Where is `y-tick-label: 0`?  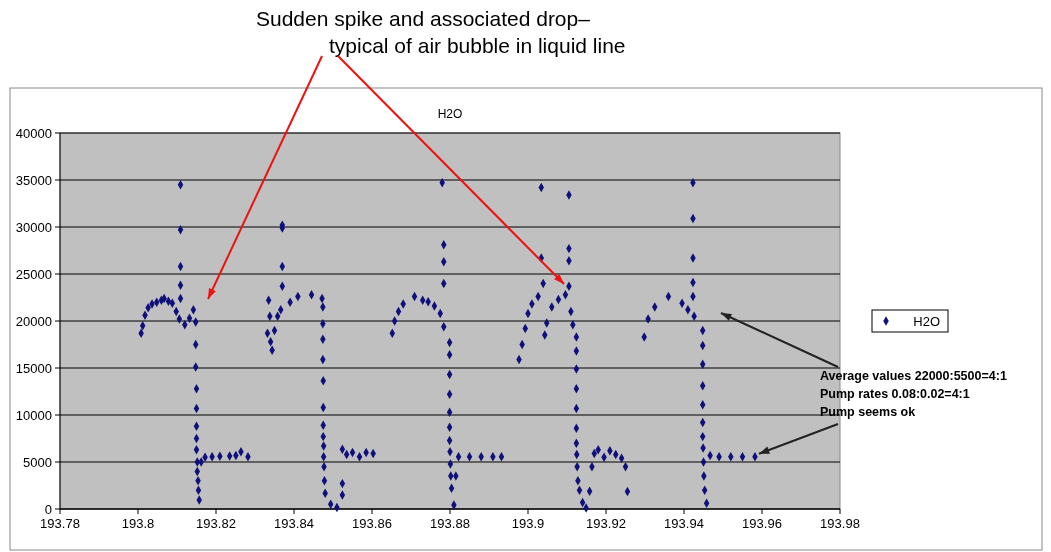
y-tick-label: 0 is located at coordinates (48, 509).